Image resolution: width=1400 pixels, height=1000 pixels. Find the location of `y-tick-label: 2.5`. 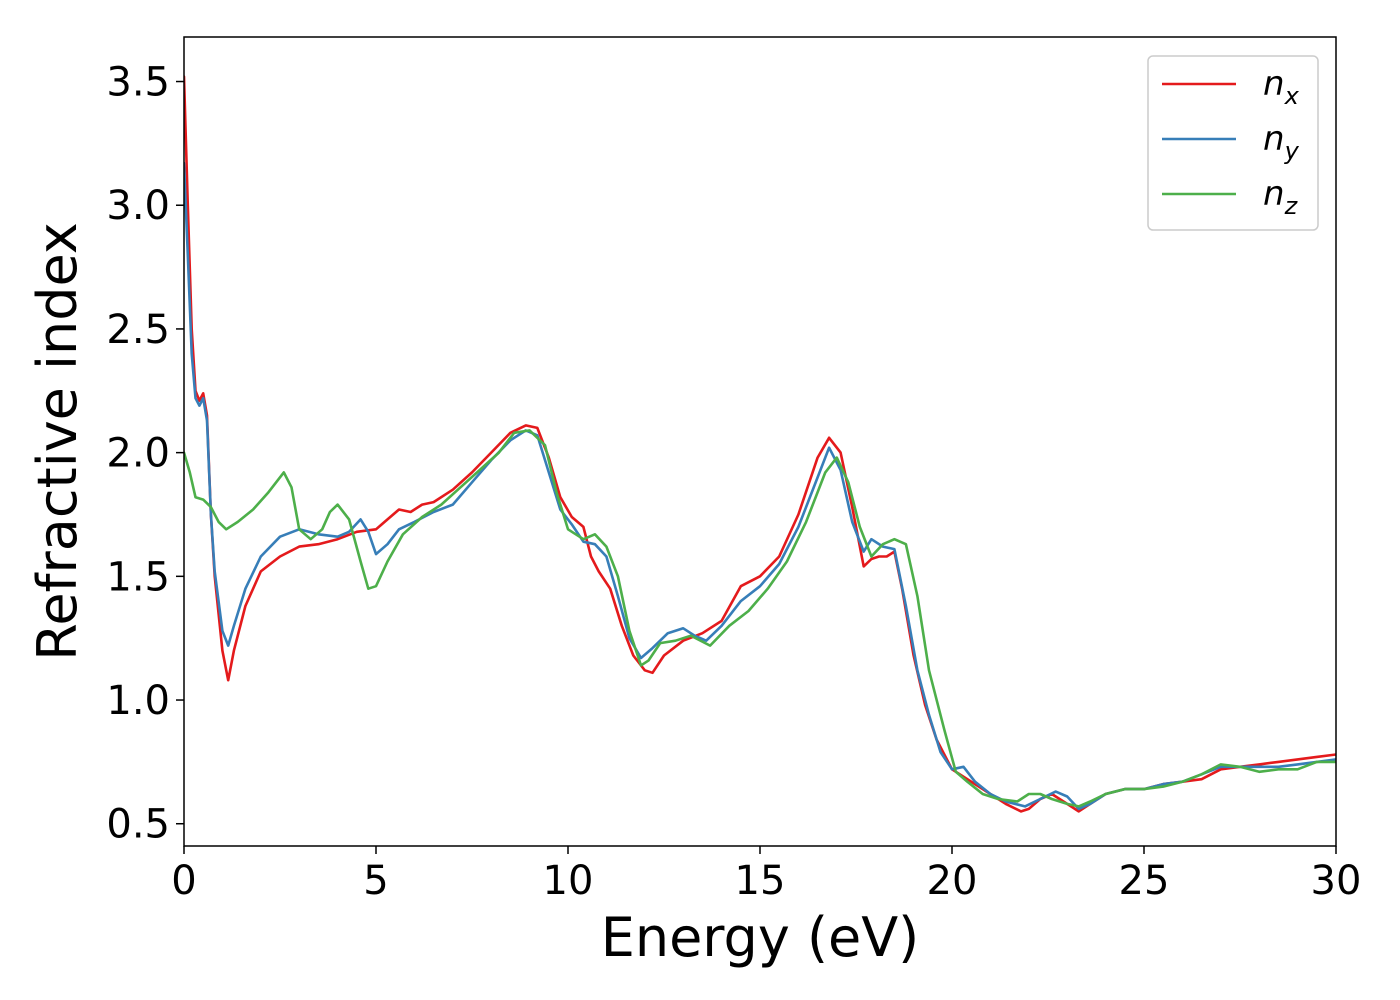

y-tick-label: 2.5 is located at coordinates (138, 330).